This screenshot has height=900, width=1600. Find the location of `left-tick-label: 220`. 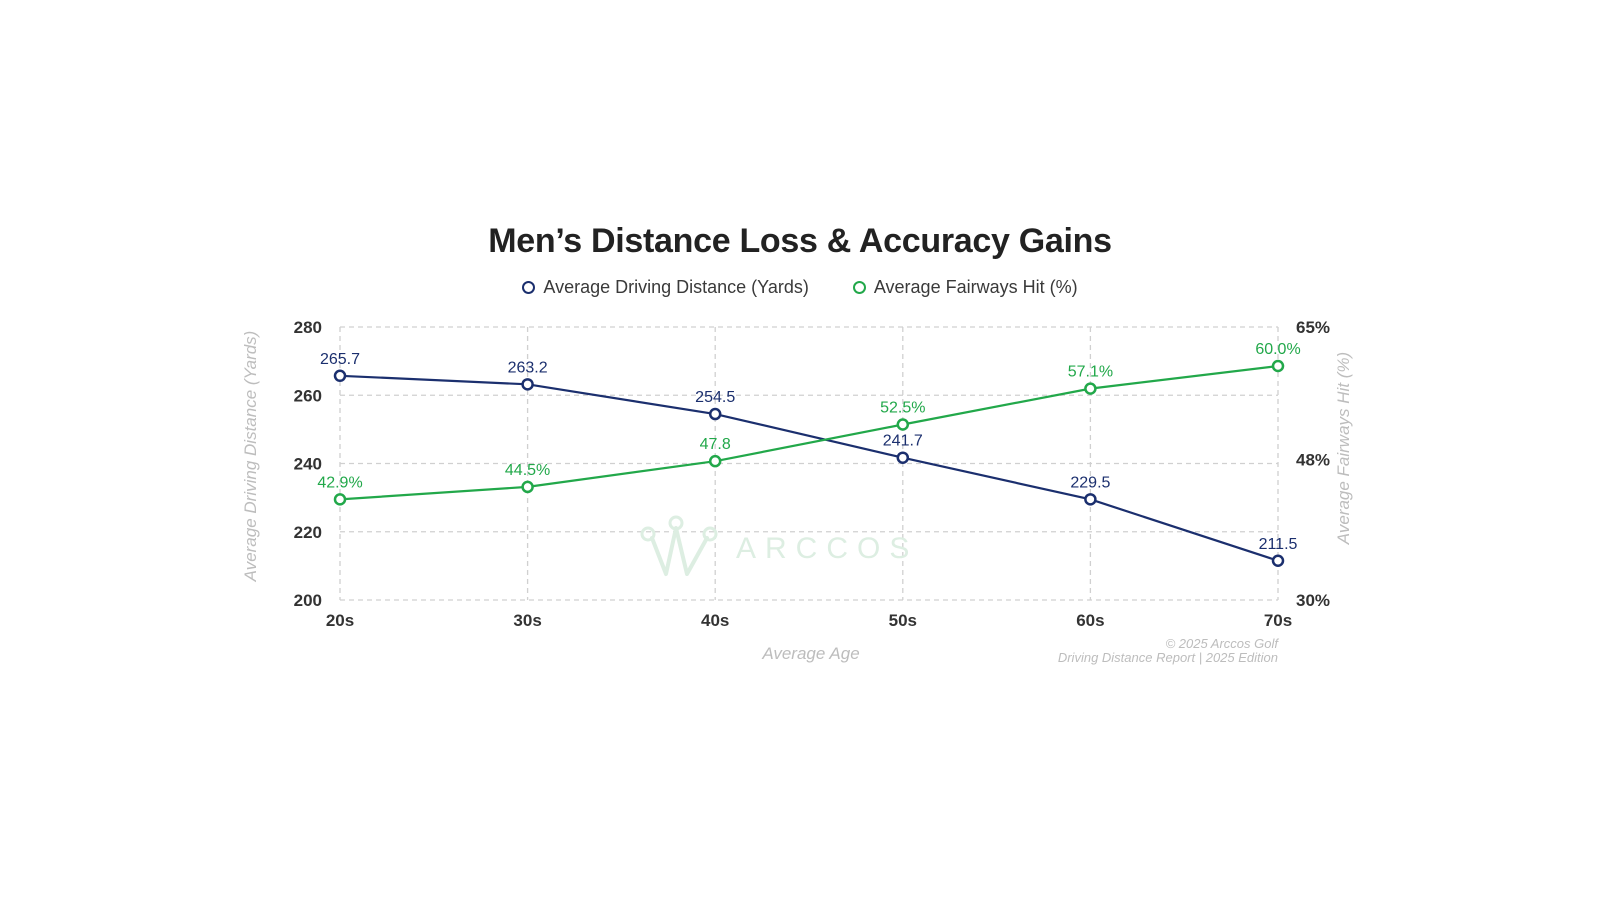

left-tick-label: 220 is located at coordinates (308, 532).